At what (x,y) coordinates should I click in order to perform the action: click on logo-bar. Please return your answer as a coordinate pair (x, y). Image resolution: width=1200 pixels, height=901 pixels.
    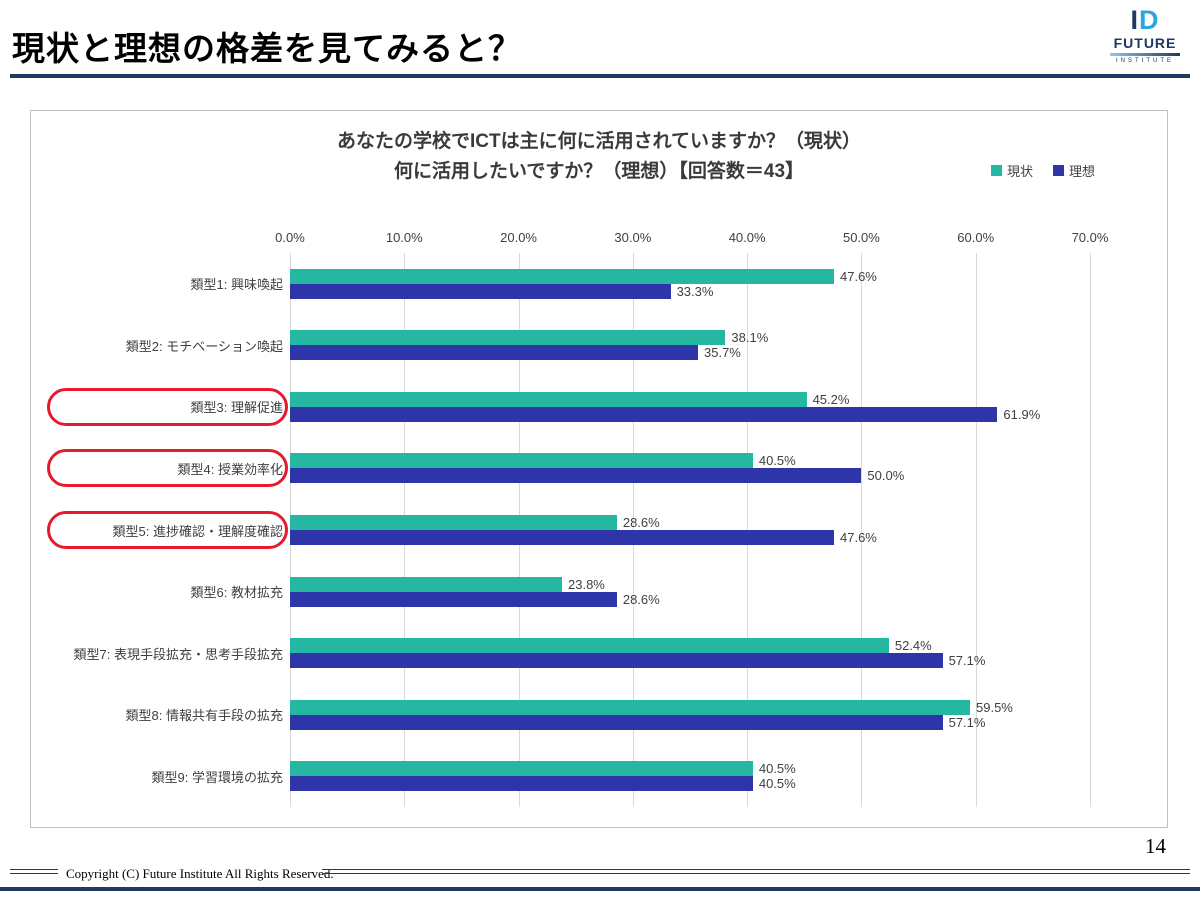
    Looking at the image, I should click on (1145, 55).